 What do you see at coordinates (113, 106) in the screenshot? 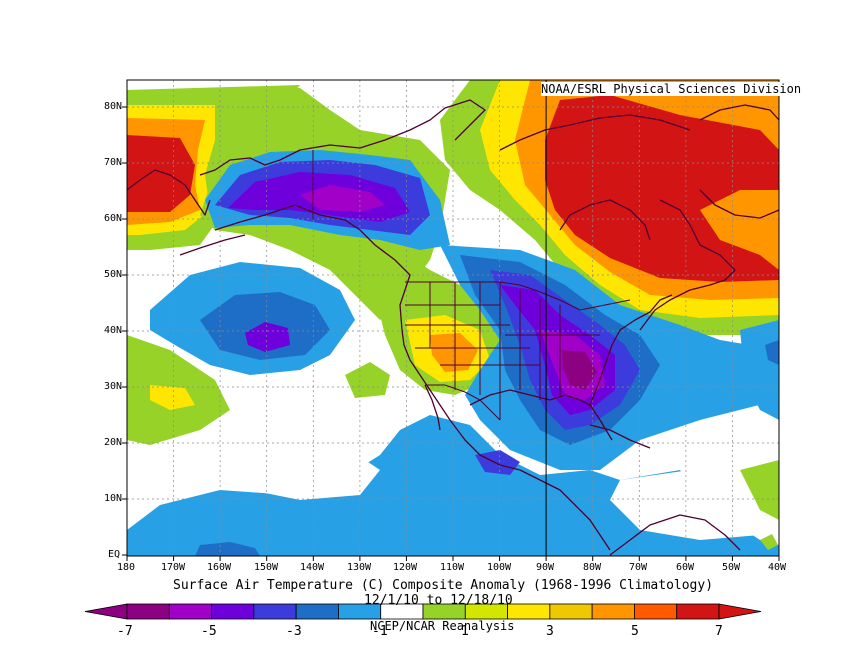
I see `lat-label-80n: 80N` at bounding box center [113, 106].